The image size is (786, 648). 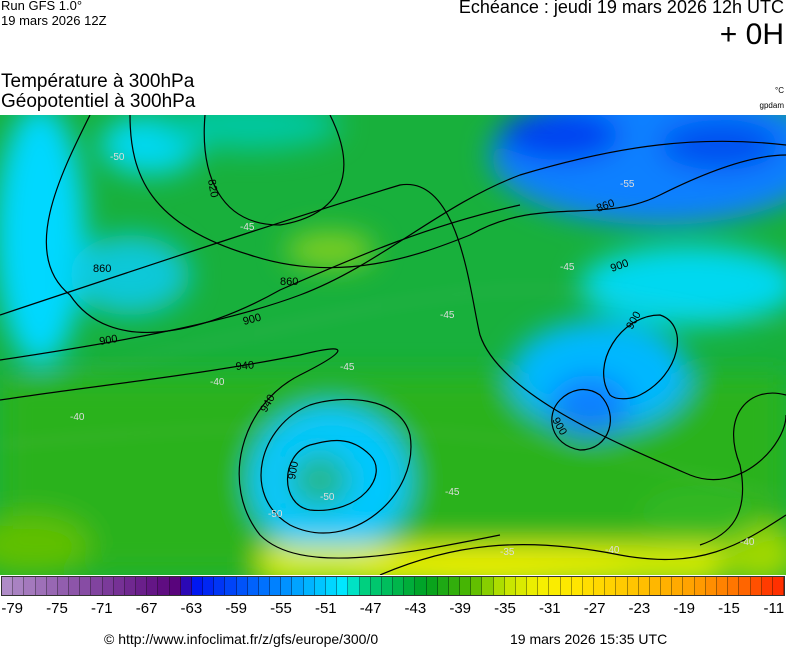 What do you see at coordinates (244, 366) in the screenshot?
I see `geopotential-label: 940` at bounding box center [244, 366].